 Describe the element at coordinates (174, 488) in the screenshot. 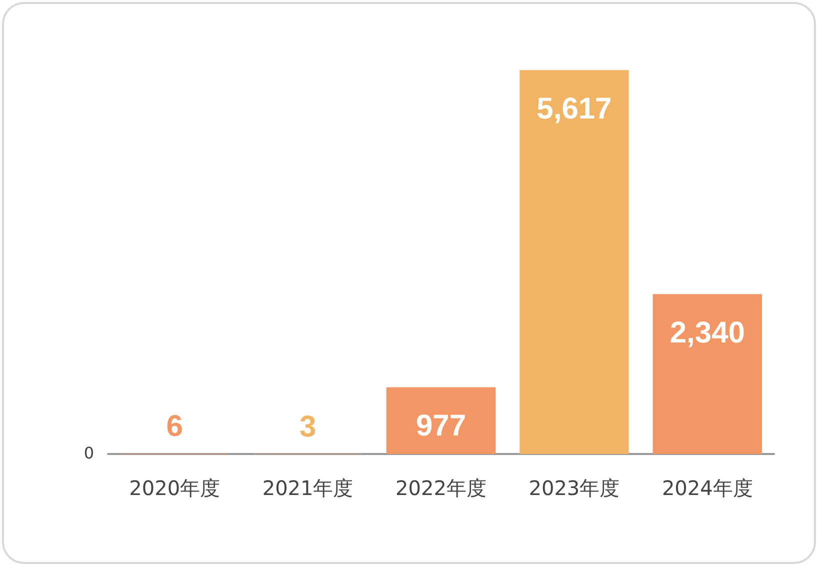

I see `x-tick-label: 2020年度` at that location.